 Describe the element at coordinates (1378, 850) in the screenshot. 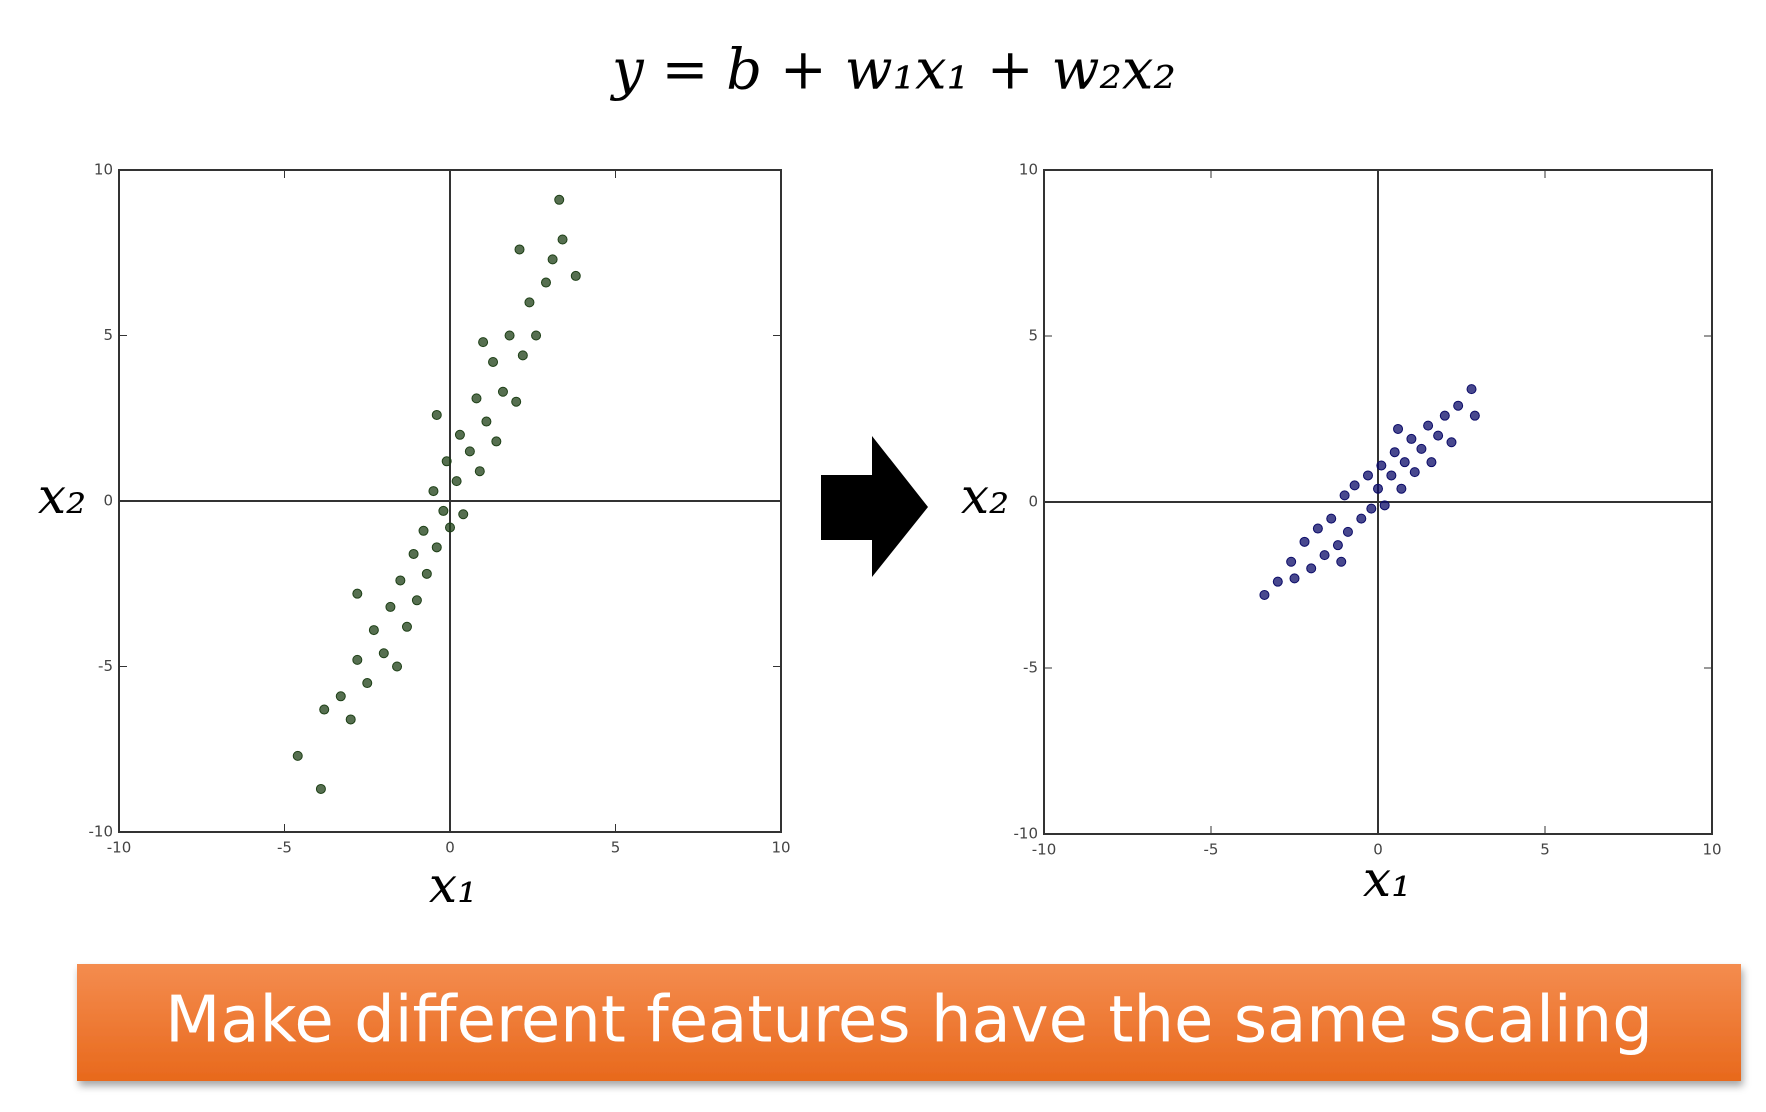

I see `x-tick-label: 0` at that location.